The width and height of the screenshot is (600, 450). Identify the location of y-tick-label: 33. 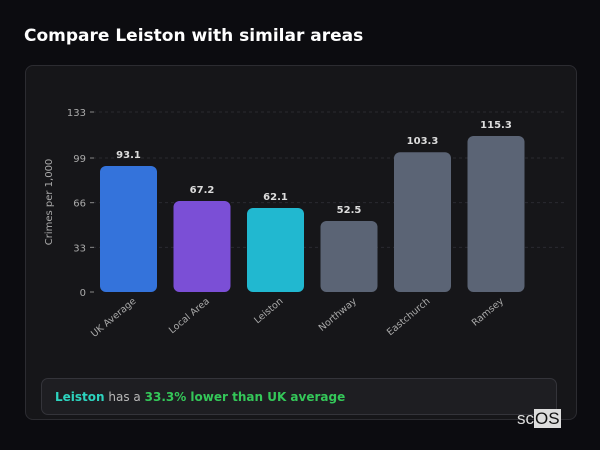
(79, 248).